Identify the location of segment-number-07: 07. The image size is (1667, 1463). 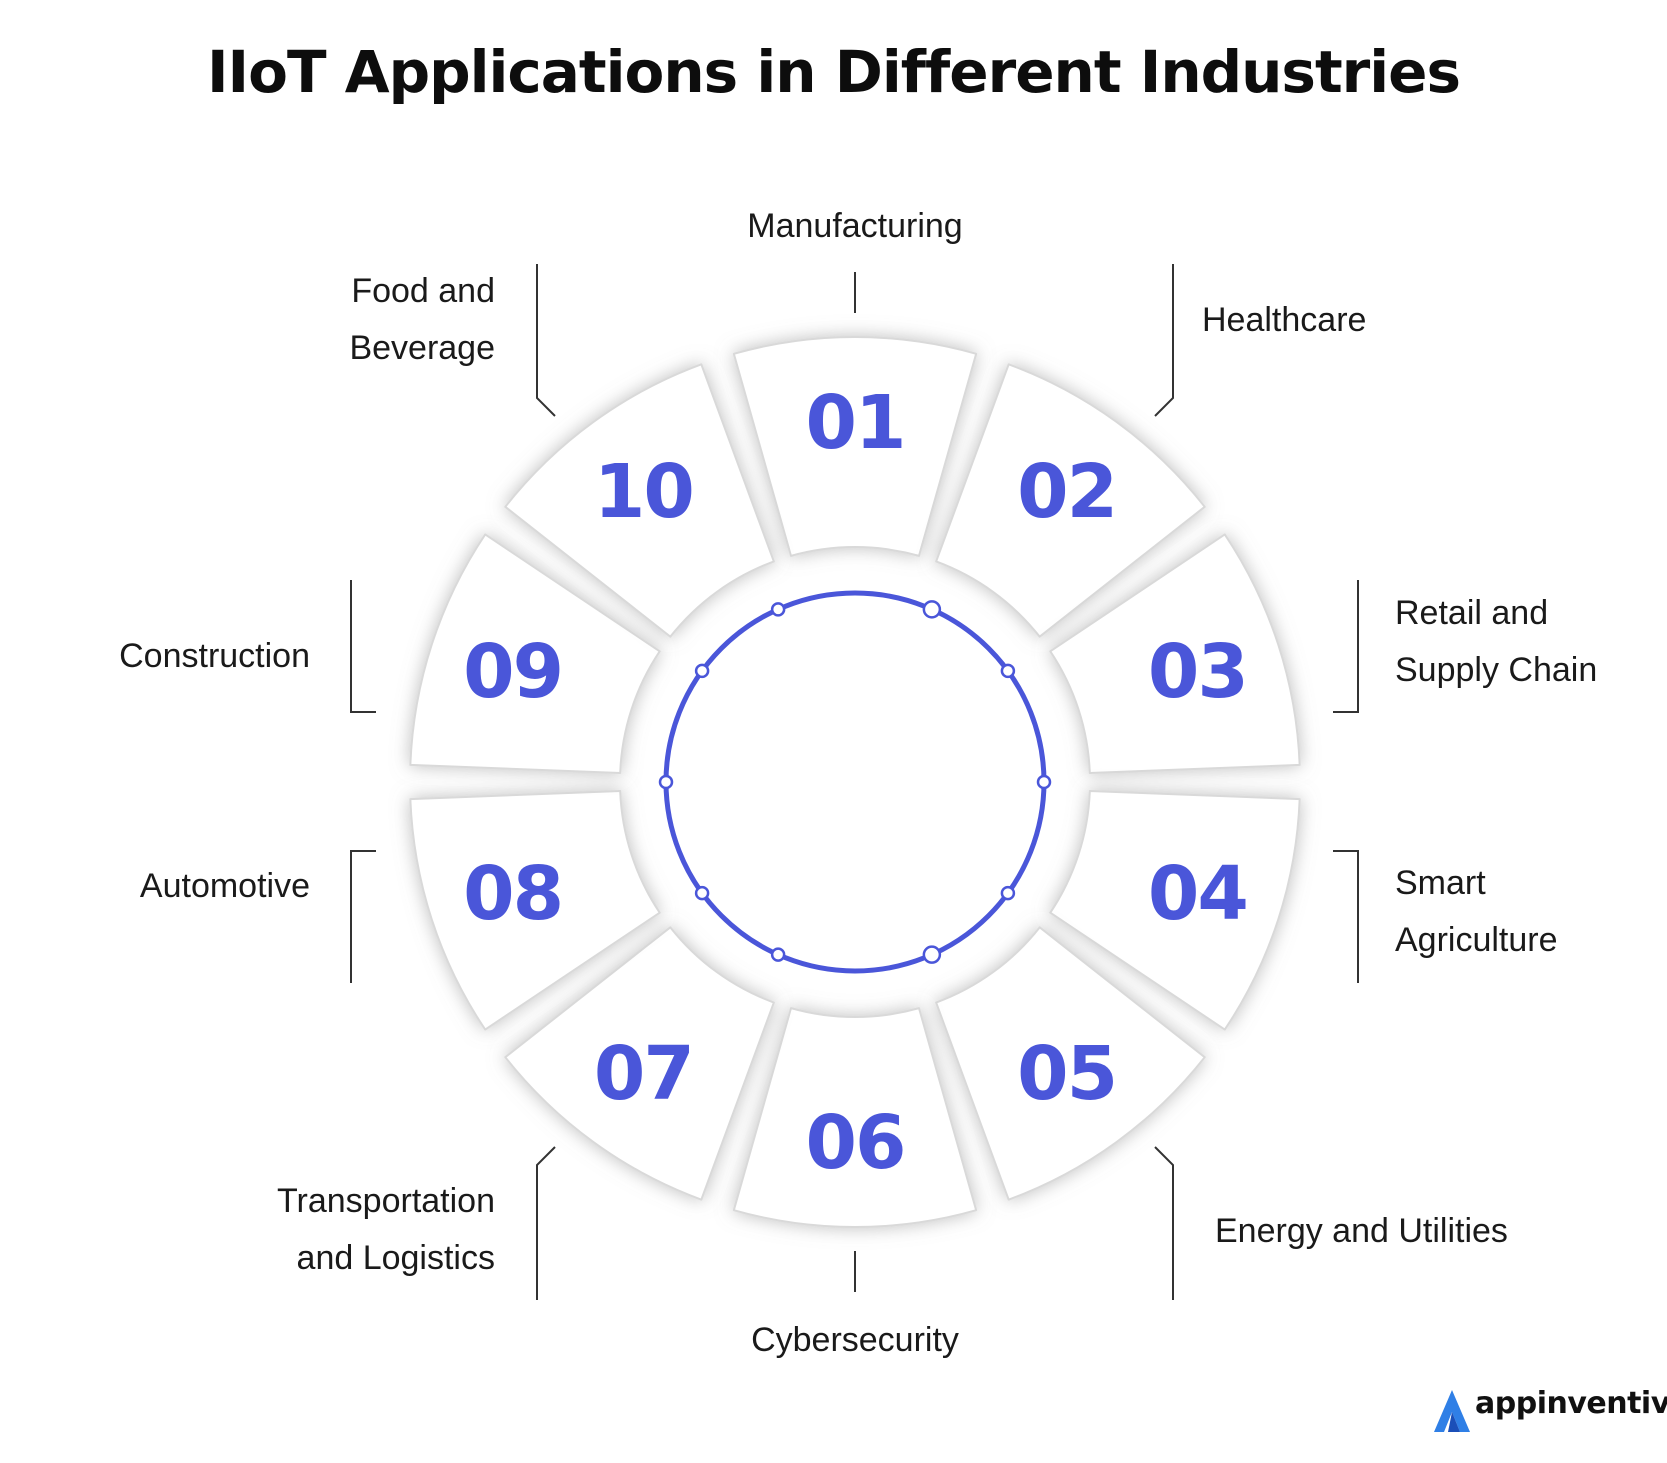
(643, 1074).